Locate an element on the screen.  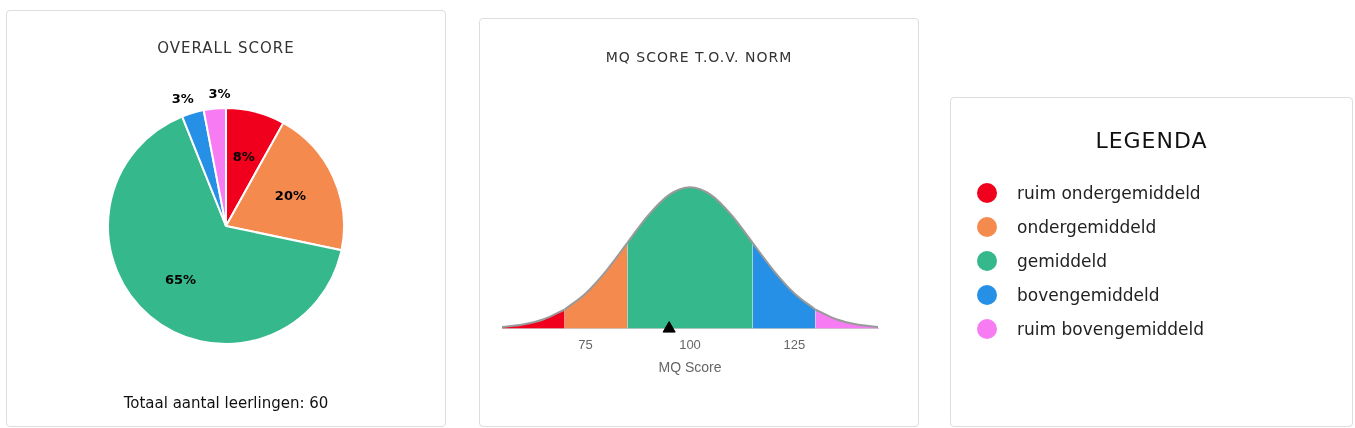
legend-label: ruim ondergemiddeld is located at coordinates (1109, 193).